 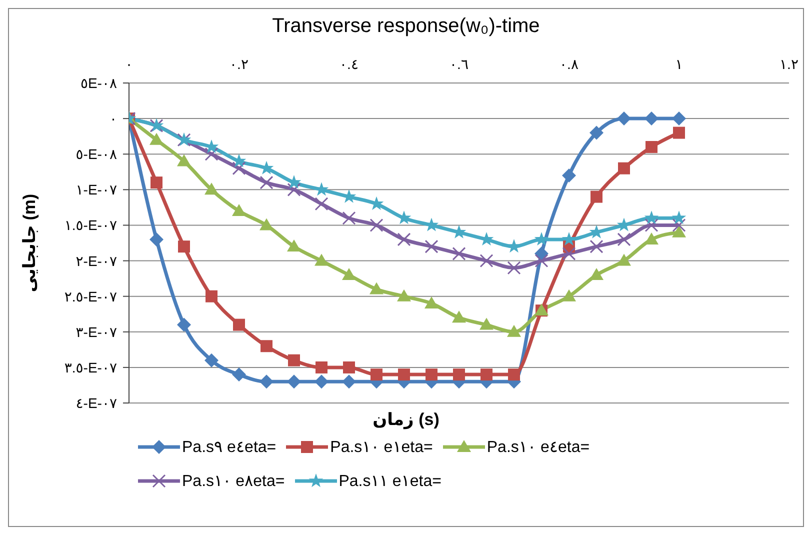 What do you see at coordinates (406, 26) in the screenshot?
I see `chart-title: Transverse response(w₀)-time` at bounding box center [406, 26].